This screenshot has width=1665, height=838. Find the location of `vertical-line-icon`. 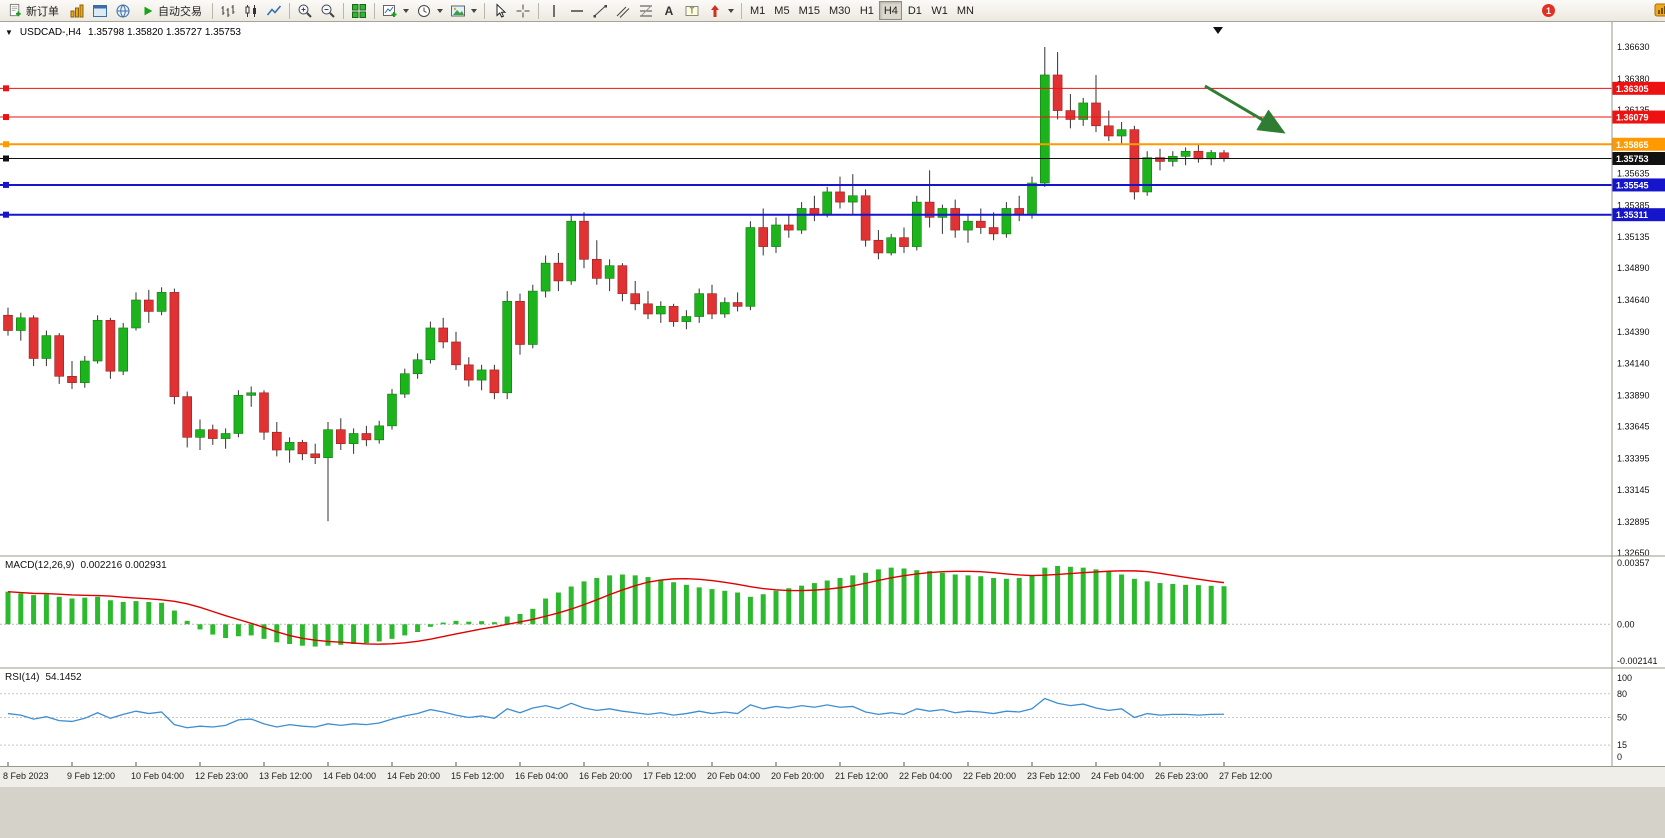

vertical-line-icon is located at coordinates (554, 10).